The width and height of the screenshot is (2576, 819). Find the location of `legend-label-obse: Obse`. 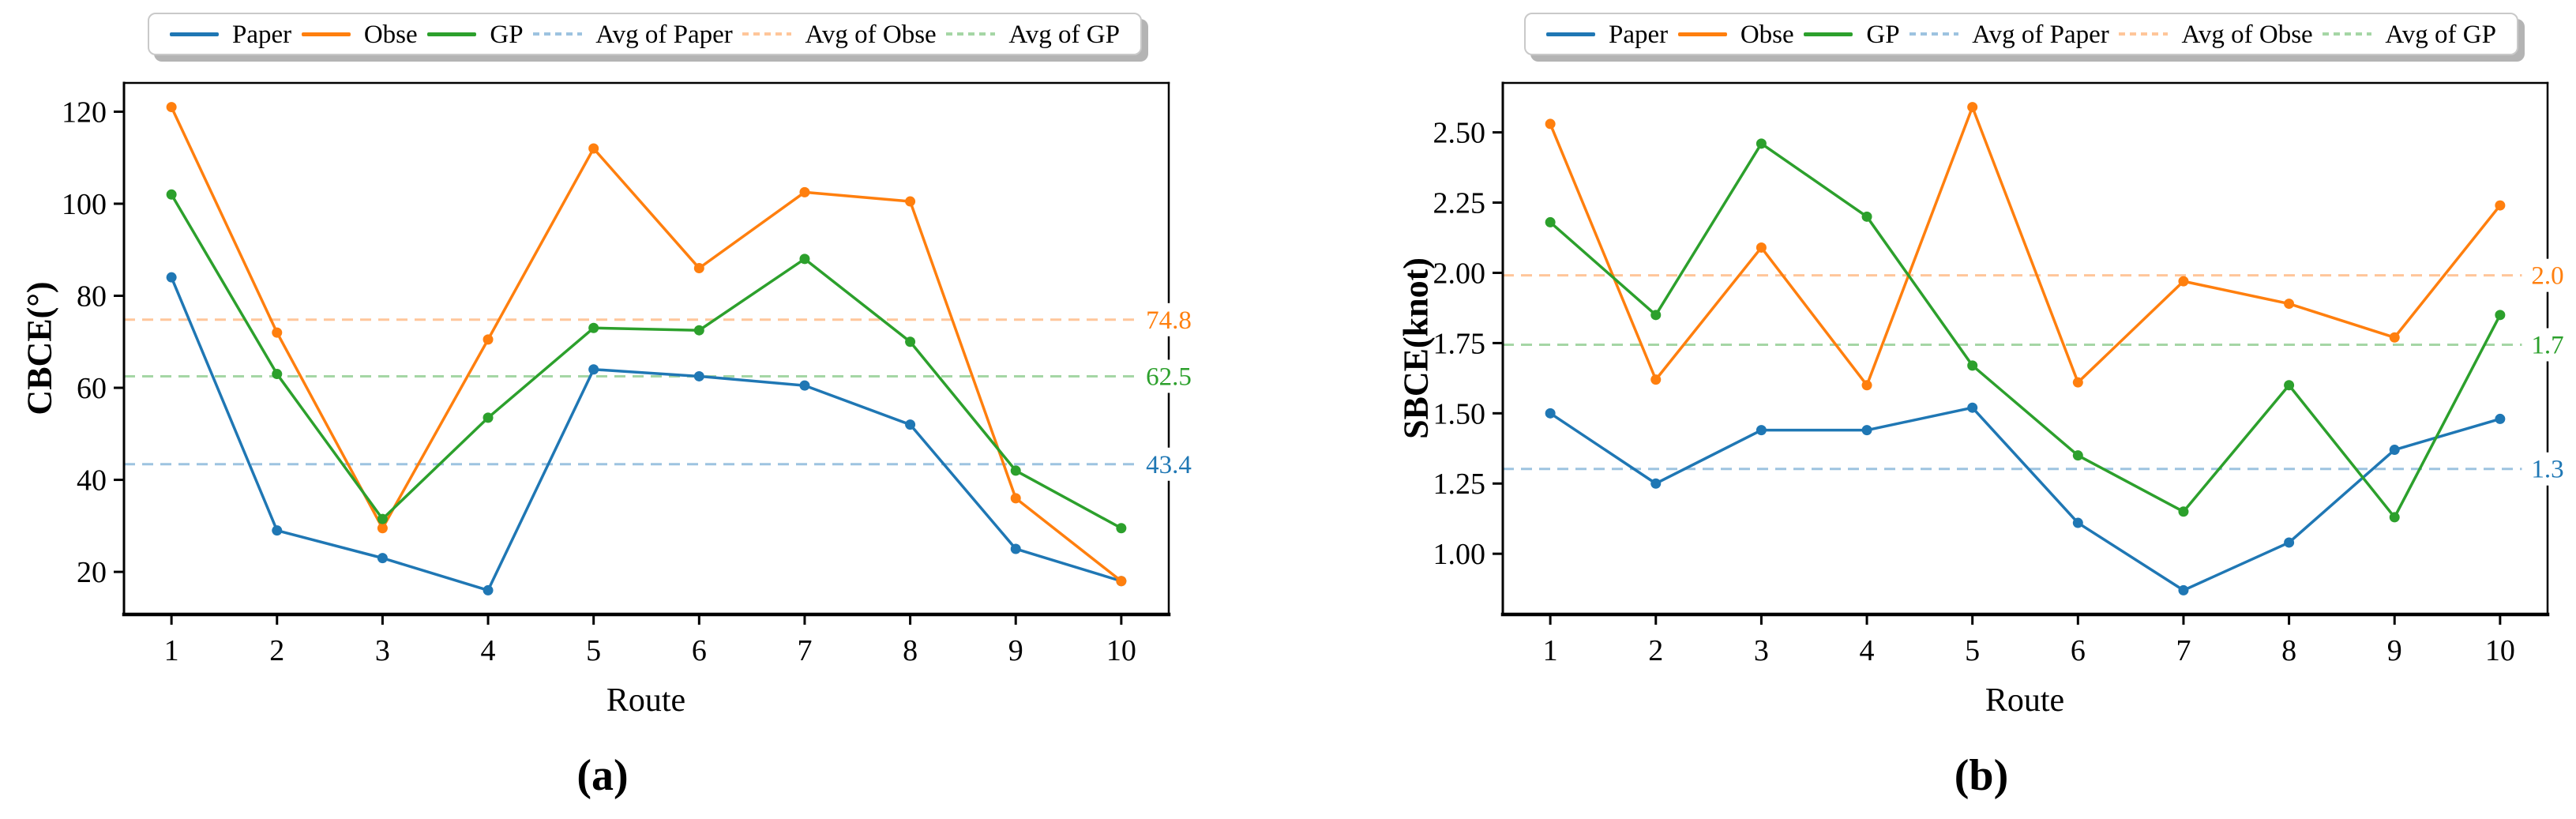

legend-label-obse: Obse is located at coordinates (390, 34).